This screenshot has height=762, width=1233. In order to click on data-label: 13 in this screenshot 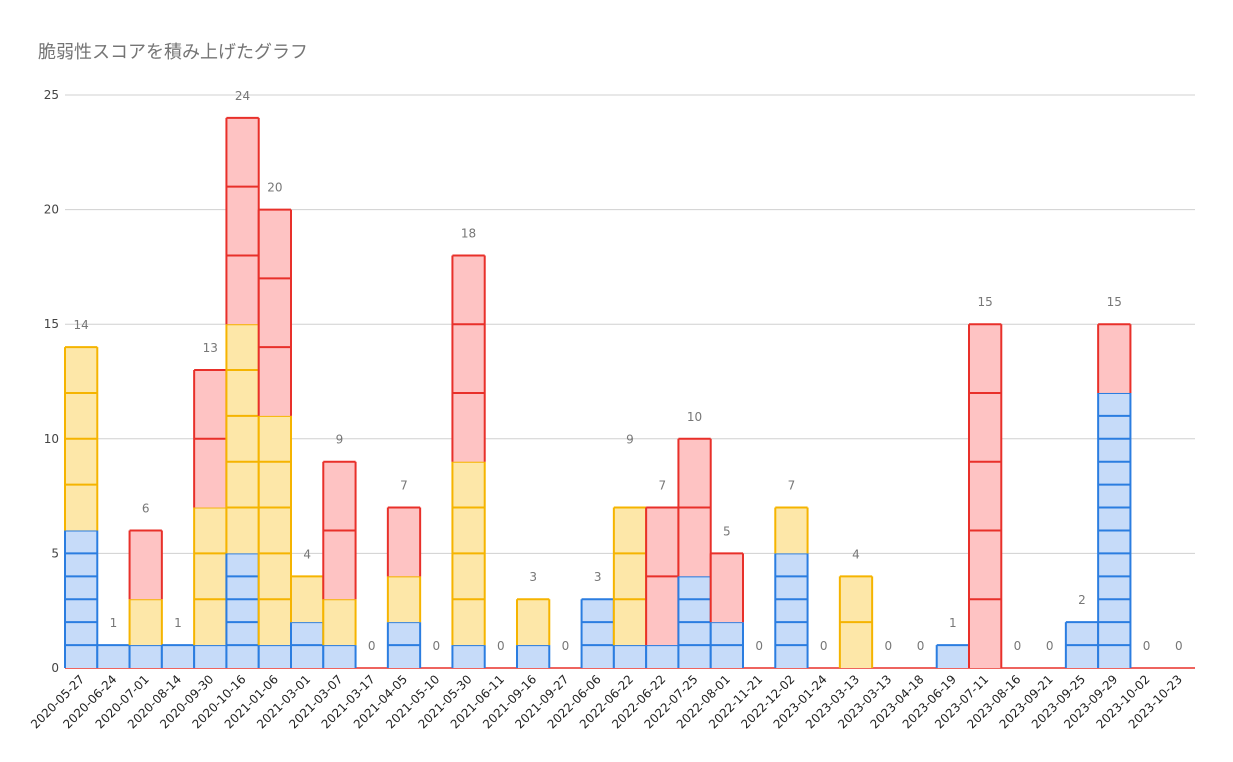, I will do `click(210, 348)`.